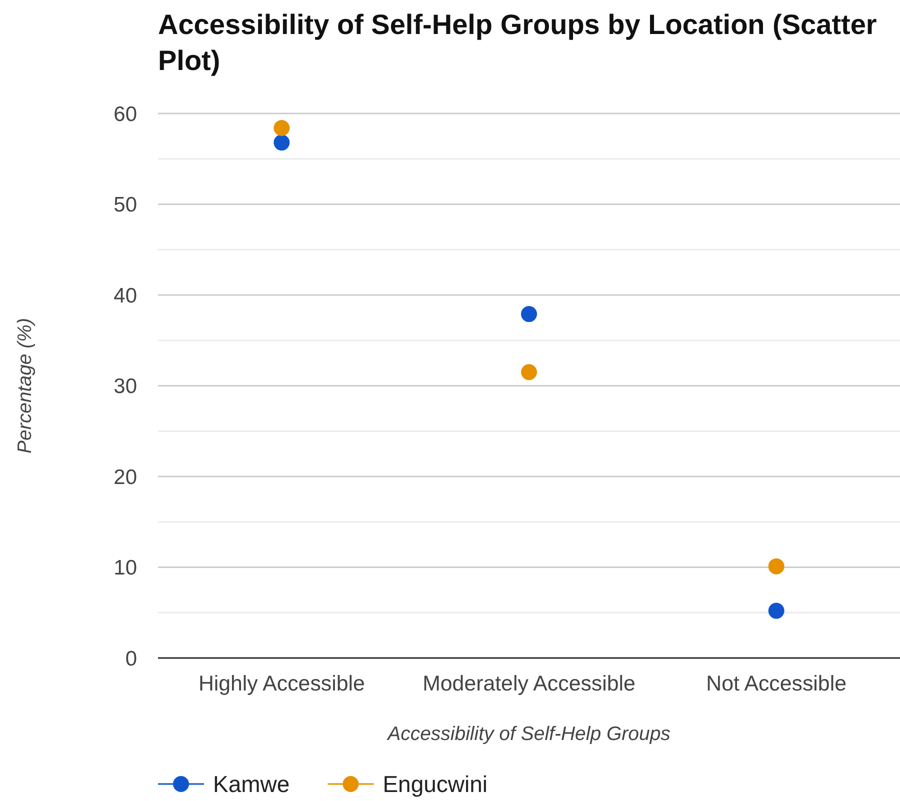 Image resolution: width=900 pixels, height=801 pixels. Describe the element at coordinates (125, 386) in the screenshot. I see `y-tick-label: 30` at that location.